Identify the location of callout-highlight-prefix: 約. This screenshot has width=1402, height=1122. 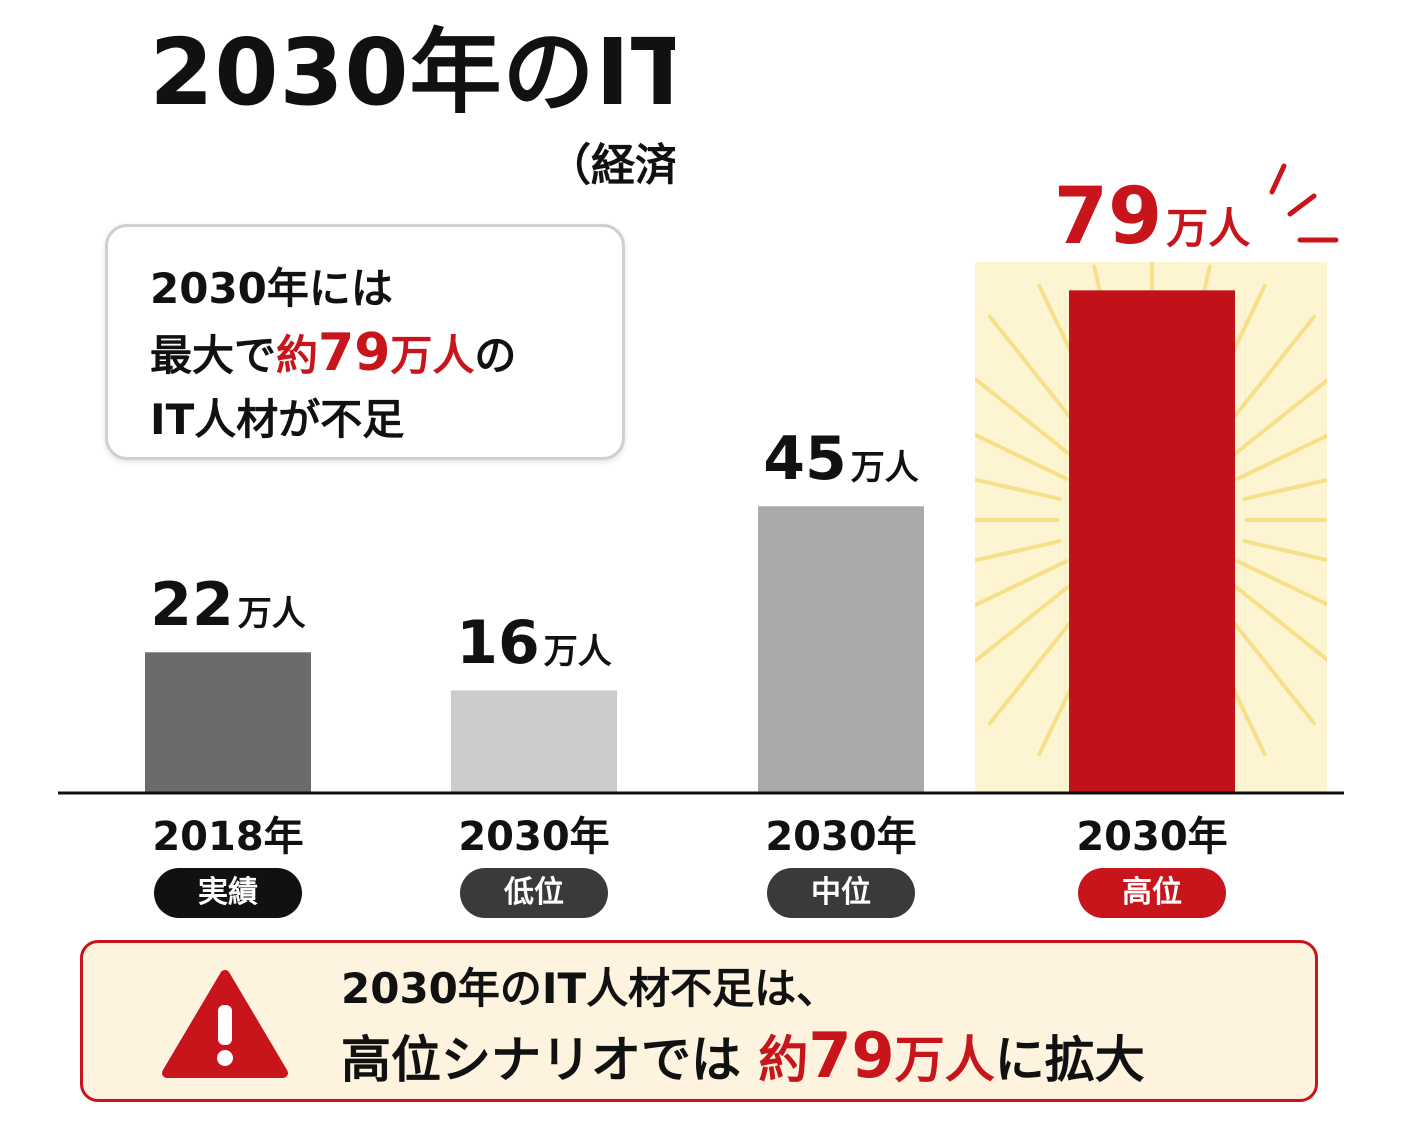
(297, 355).